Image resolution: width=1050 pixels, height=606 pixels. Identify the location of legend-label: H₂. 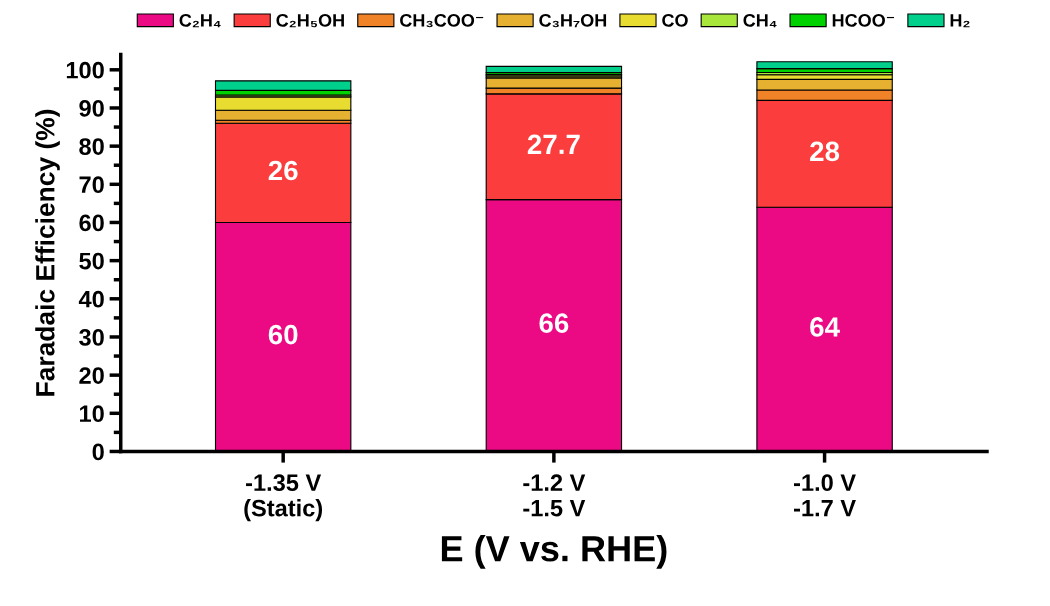
(960, 21).